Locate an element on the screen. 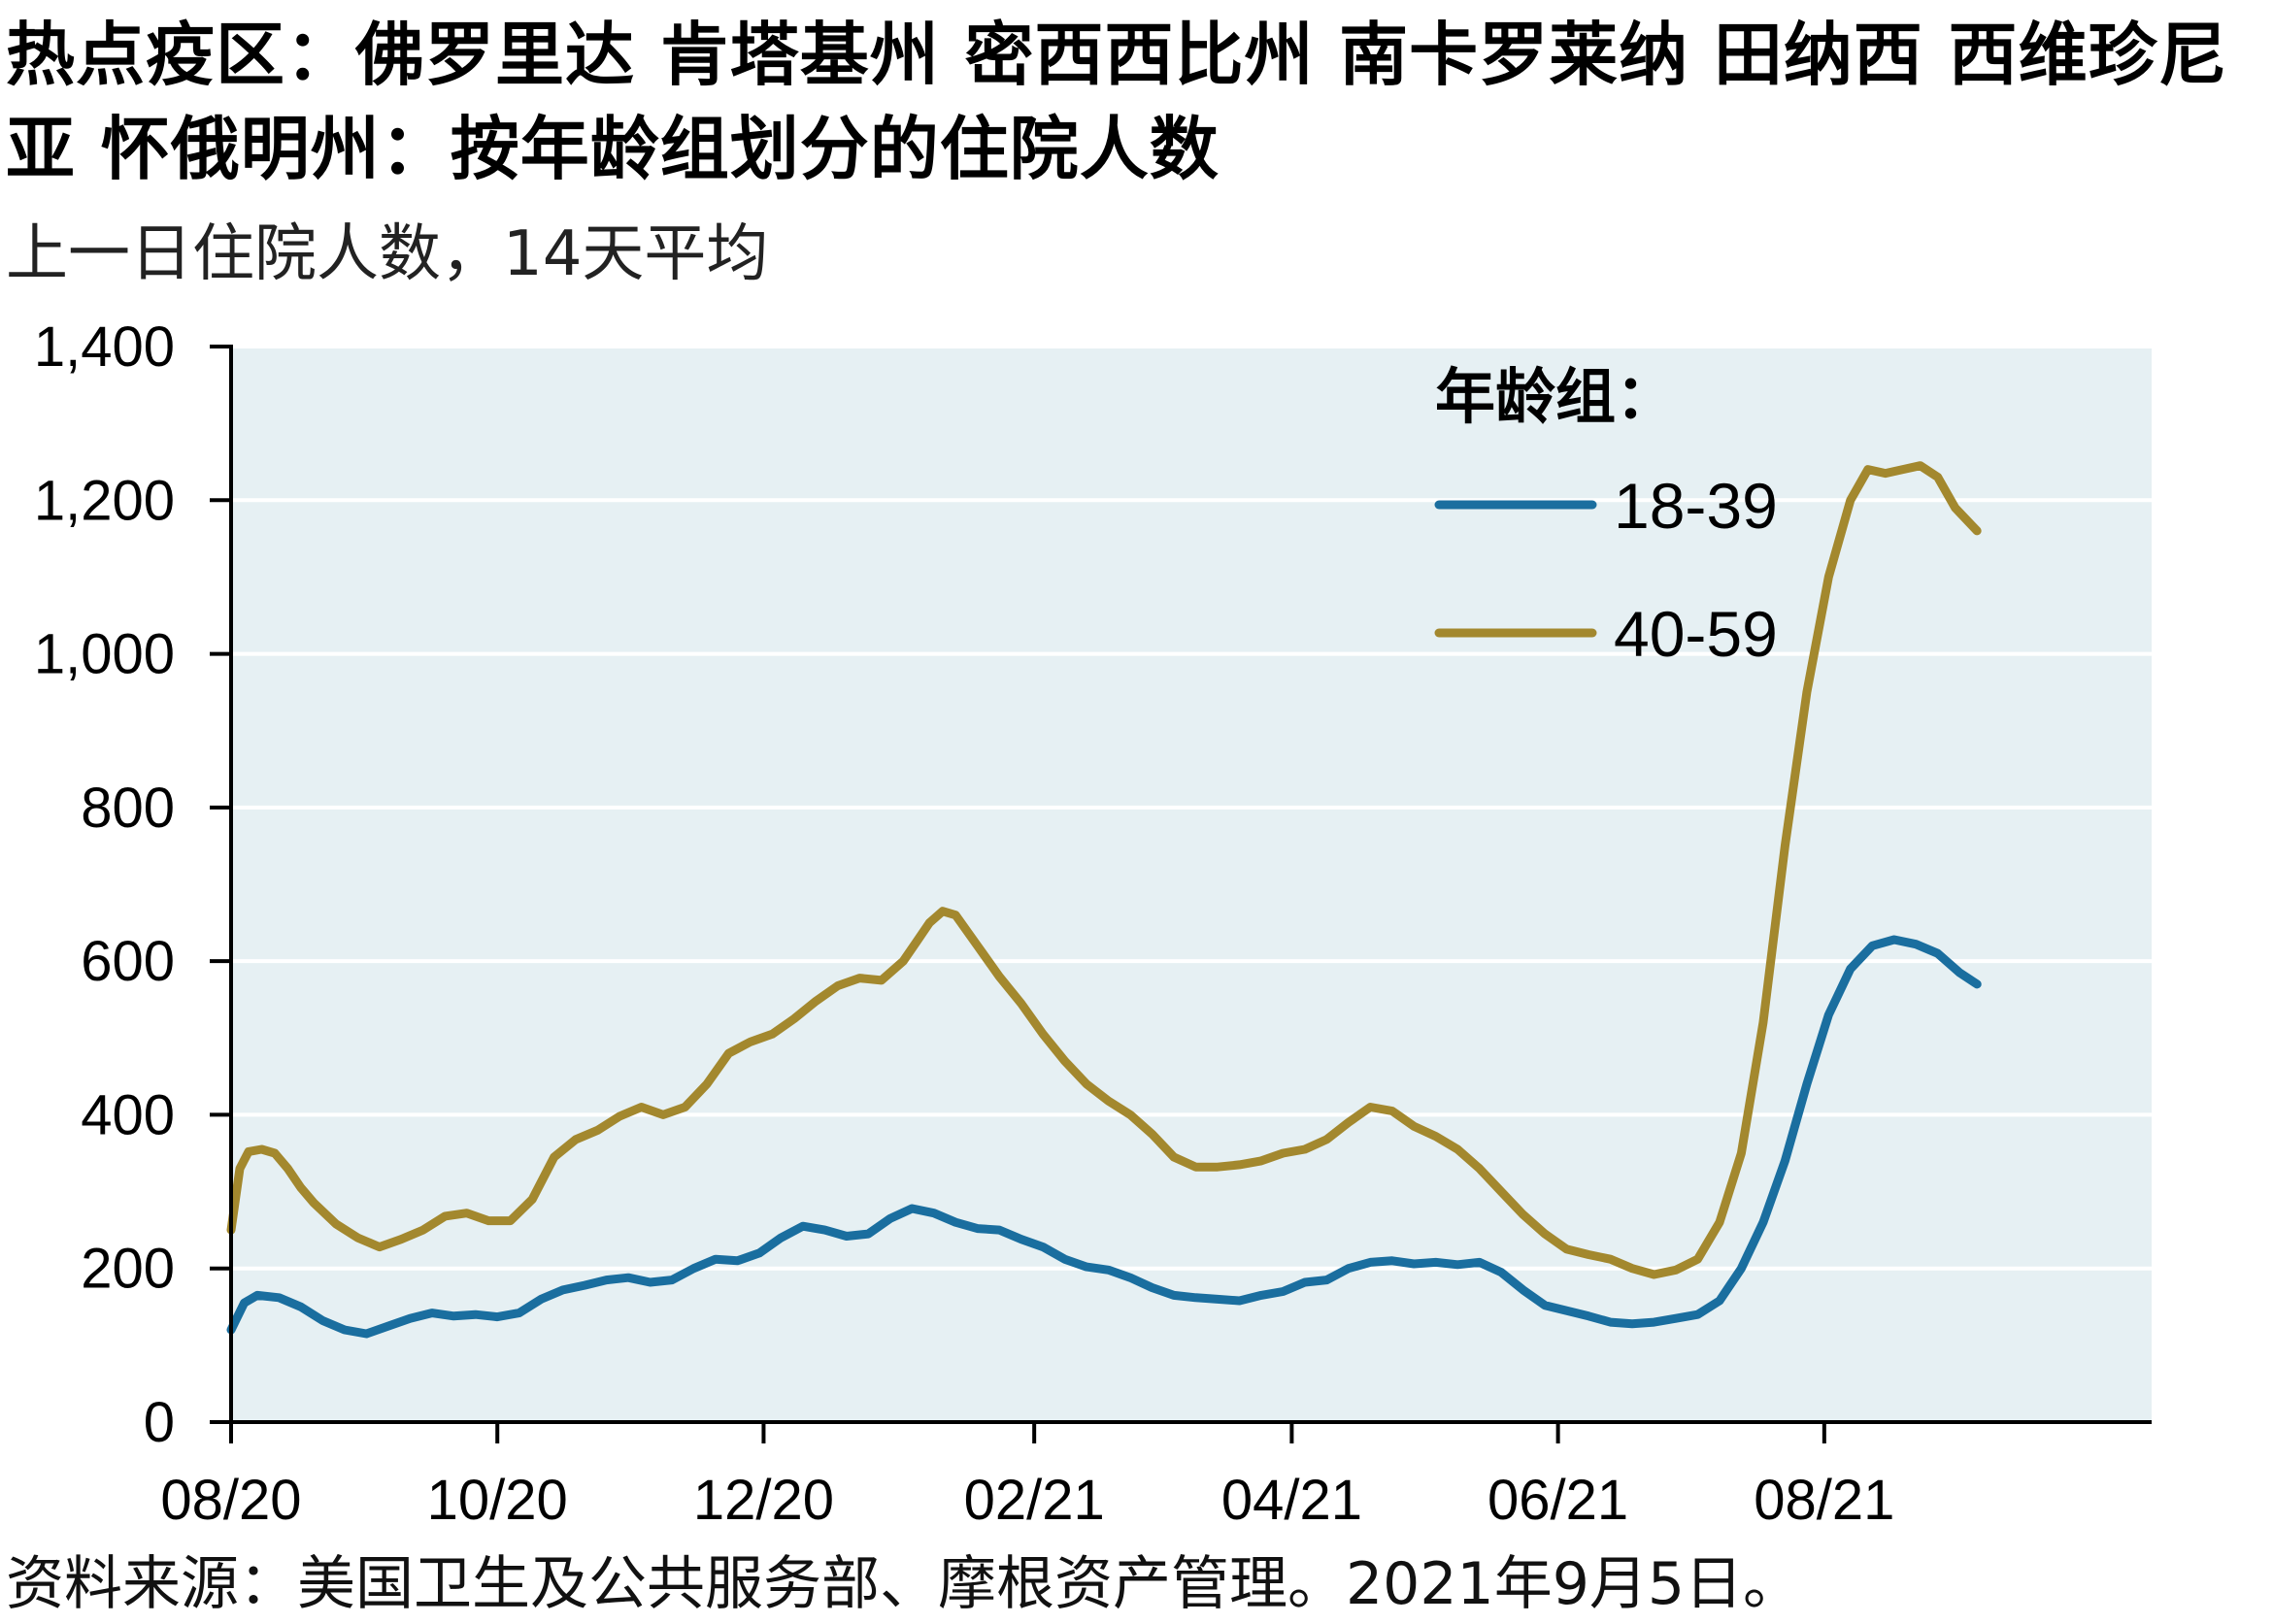 This screenshot has height=1624, width=2273. y-tick-label: 800 is located at coordinates (128, 808).